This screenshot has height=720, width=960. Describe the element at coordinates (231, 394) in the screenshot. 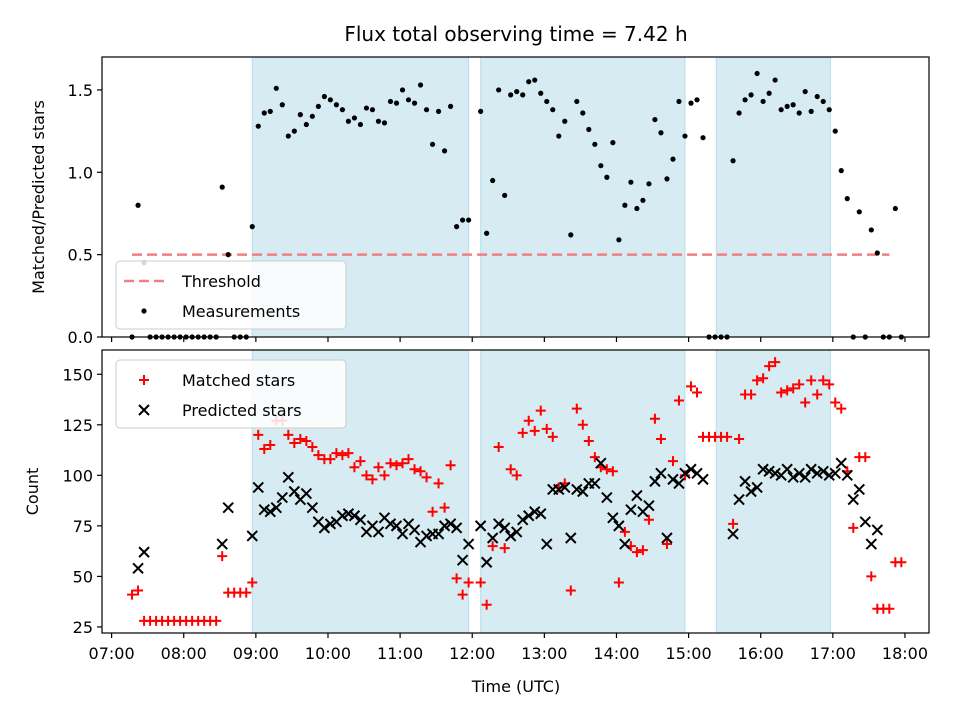

I see `legend: Matched stars Predicted stars` at that location.